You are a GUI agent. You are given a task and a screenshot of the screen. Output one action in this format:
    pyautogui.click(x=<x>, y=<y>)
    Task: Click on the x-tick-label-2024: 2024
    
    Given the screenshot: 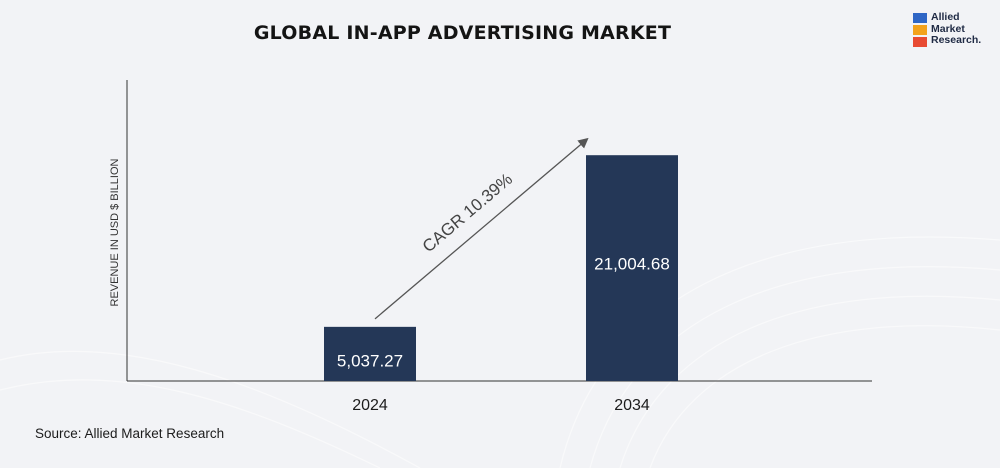 What is the action you would take?
    pyautogui.click(x=370, y=405)
    